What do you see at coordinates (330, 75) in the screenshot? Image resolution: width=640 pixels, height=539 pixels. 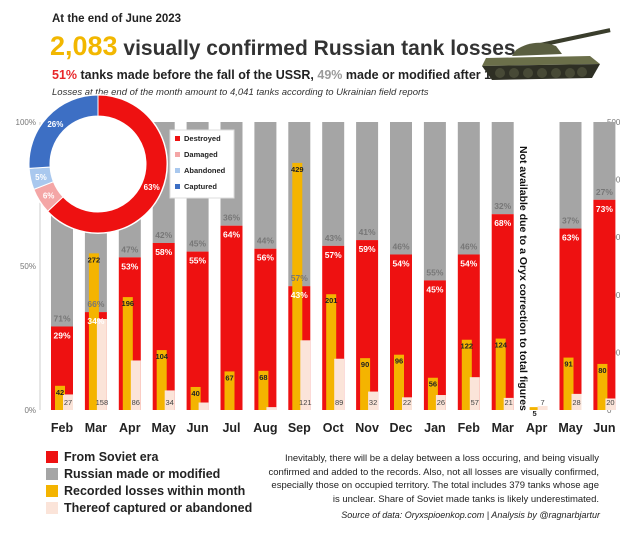 I see `modern-share: 49%` at bounding box center [330, 75].